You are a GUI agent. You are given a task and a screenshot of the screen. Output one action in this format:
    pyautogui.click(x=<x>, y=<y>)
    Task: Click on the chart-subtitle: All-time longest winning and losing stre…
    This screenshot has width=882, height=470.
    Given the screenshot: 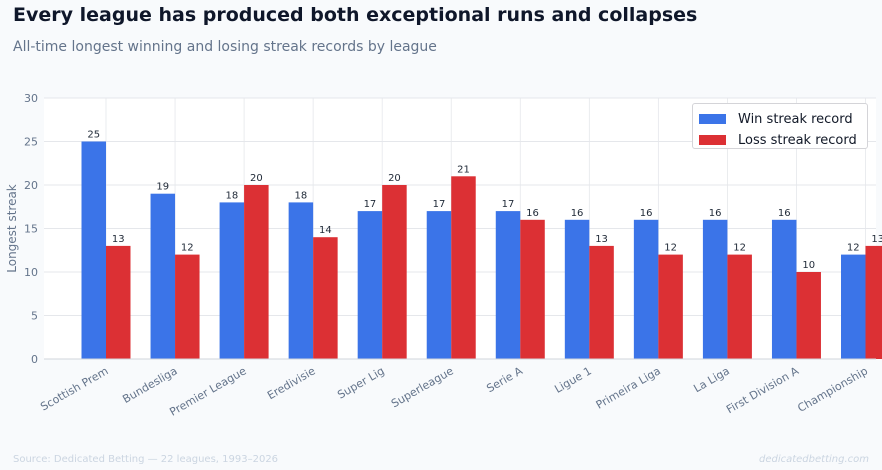 What is the action you would take?
    pyautogui.click(x=225, y=47)
    